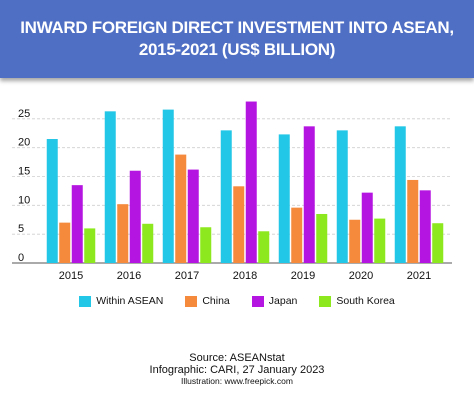 The height and width of the screenshot is (400, 474). What do you see at coordinates (365, 301) in the screenshot?
I see `legend-label-south-korea: South Korea` at bounding box center [365, 301].